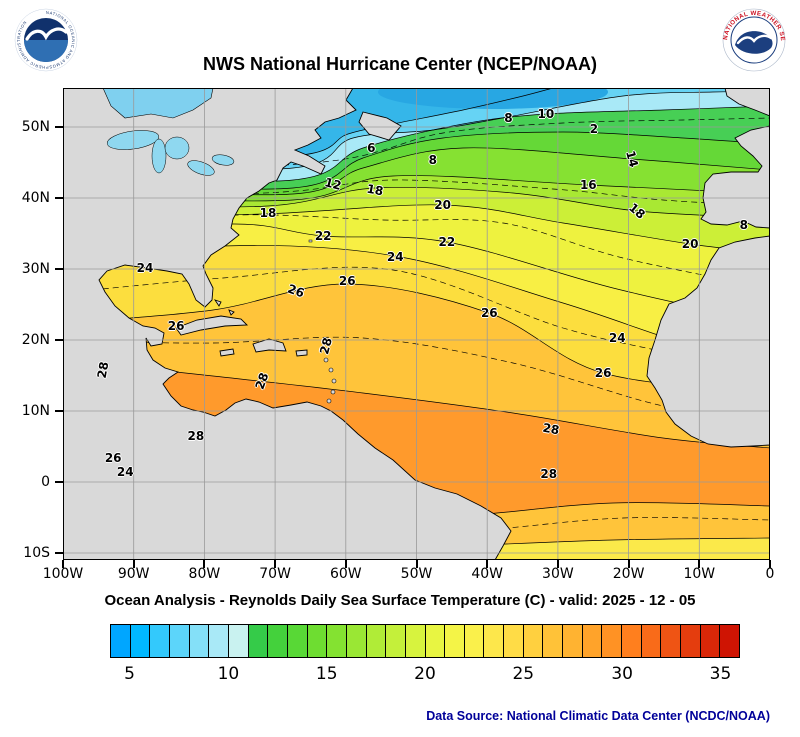  Describe the element at coordinates (628, 574) in the screenshot. I see `x-axis-label: 20W` at that location.